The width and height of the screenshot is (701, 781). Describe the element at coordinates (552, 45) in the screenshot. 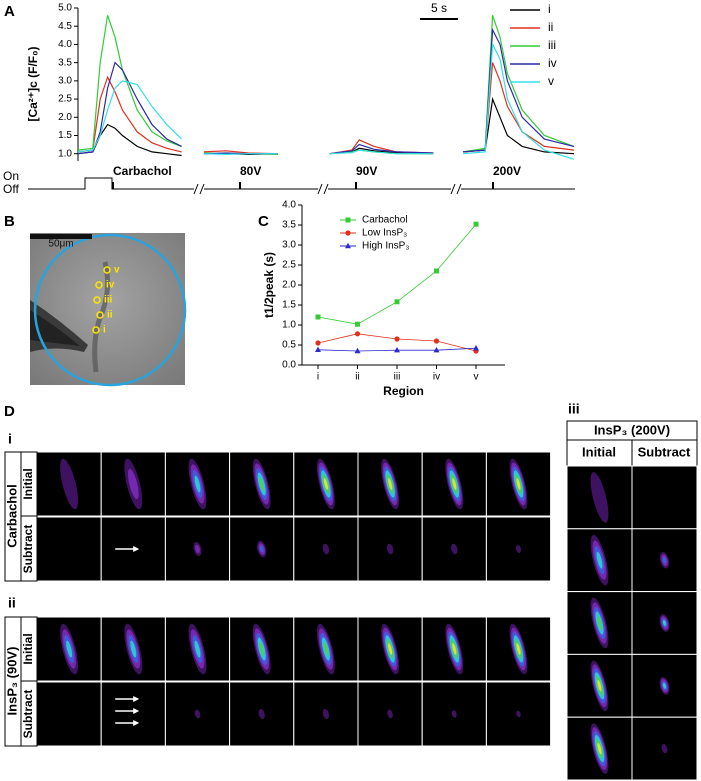

I see `legend-label: iii` at that location.